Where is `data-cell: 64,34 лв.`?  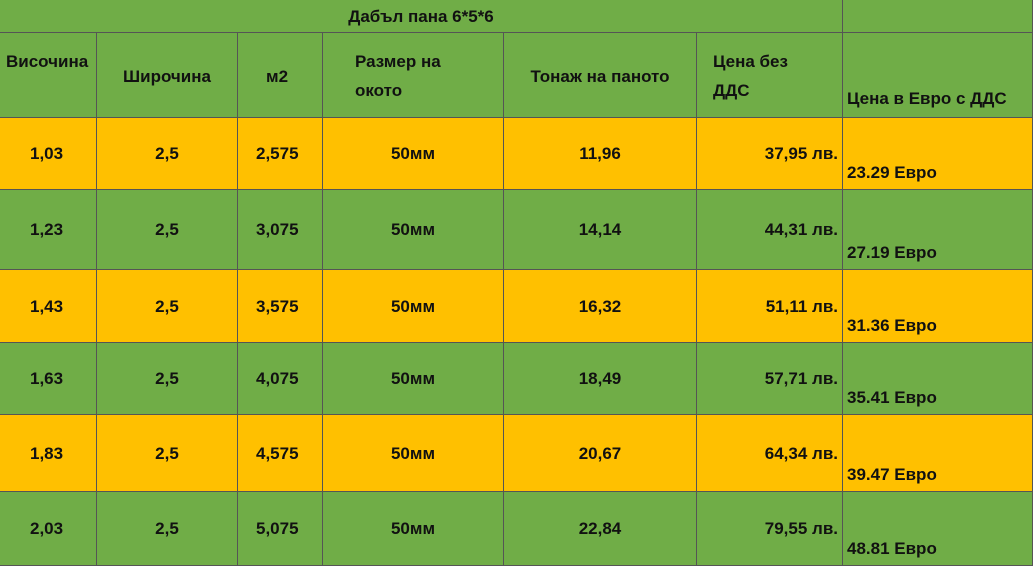 data-cell: 64,34 лв. is located at coordinates (770, 453).